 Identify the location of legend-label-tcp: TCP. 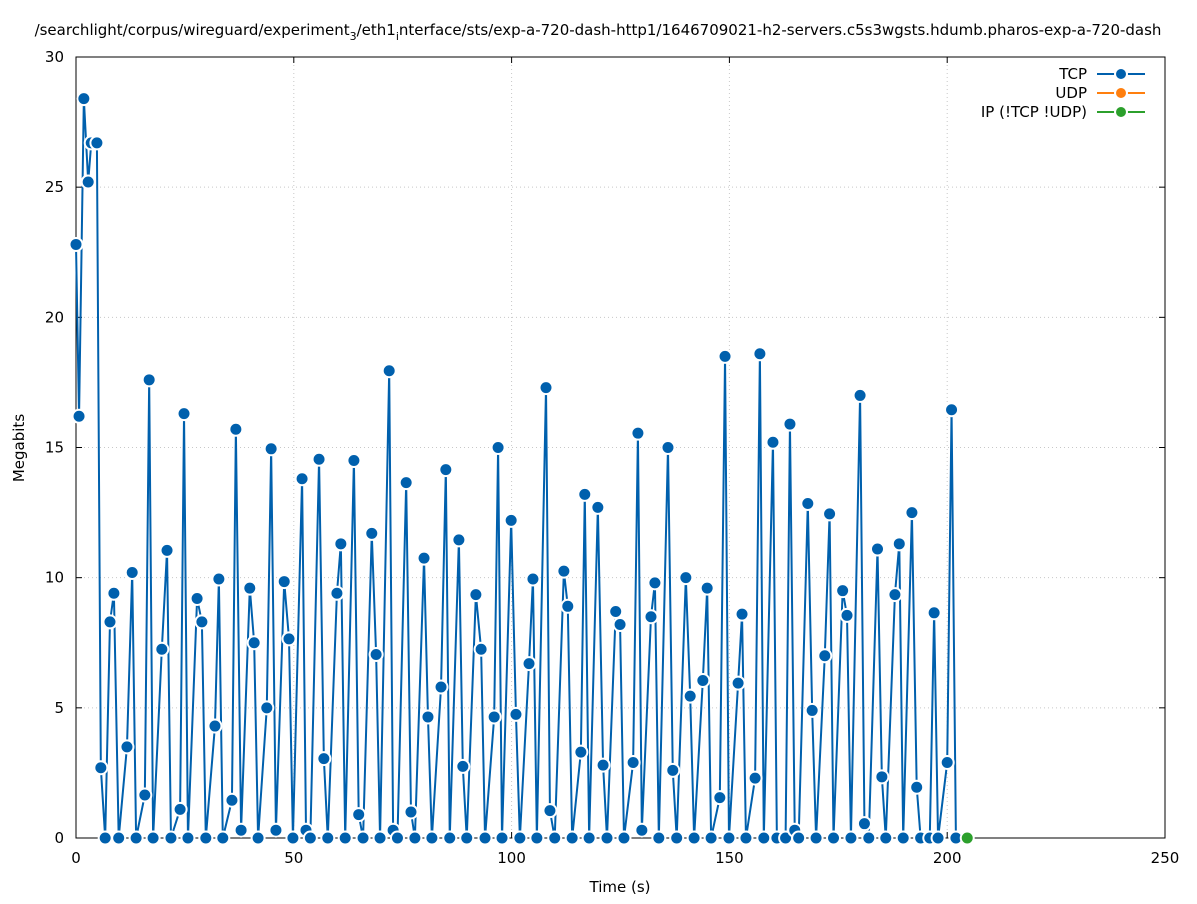
(1072, 74).